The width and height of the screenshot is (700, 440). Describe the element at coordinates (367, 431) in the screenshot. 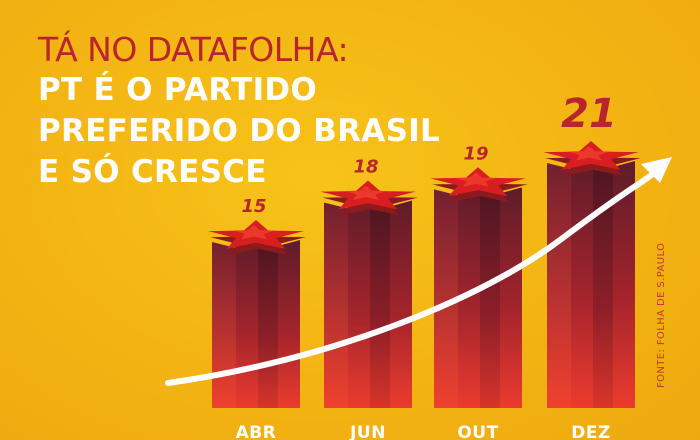

I see `x-tick-label-jun: JUN` at that location.